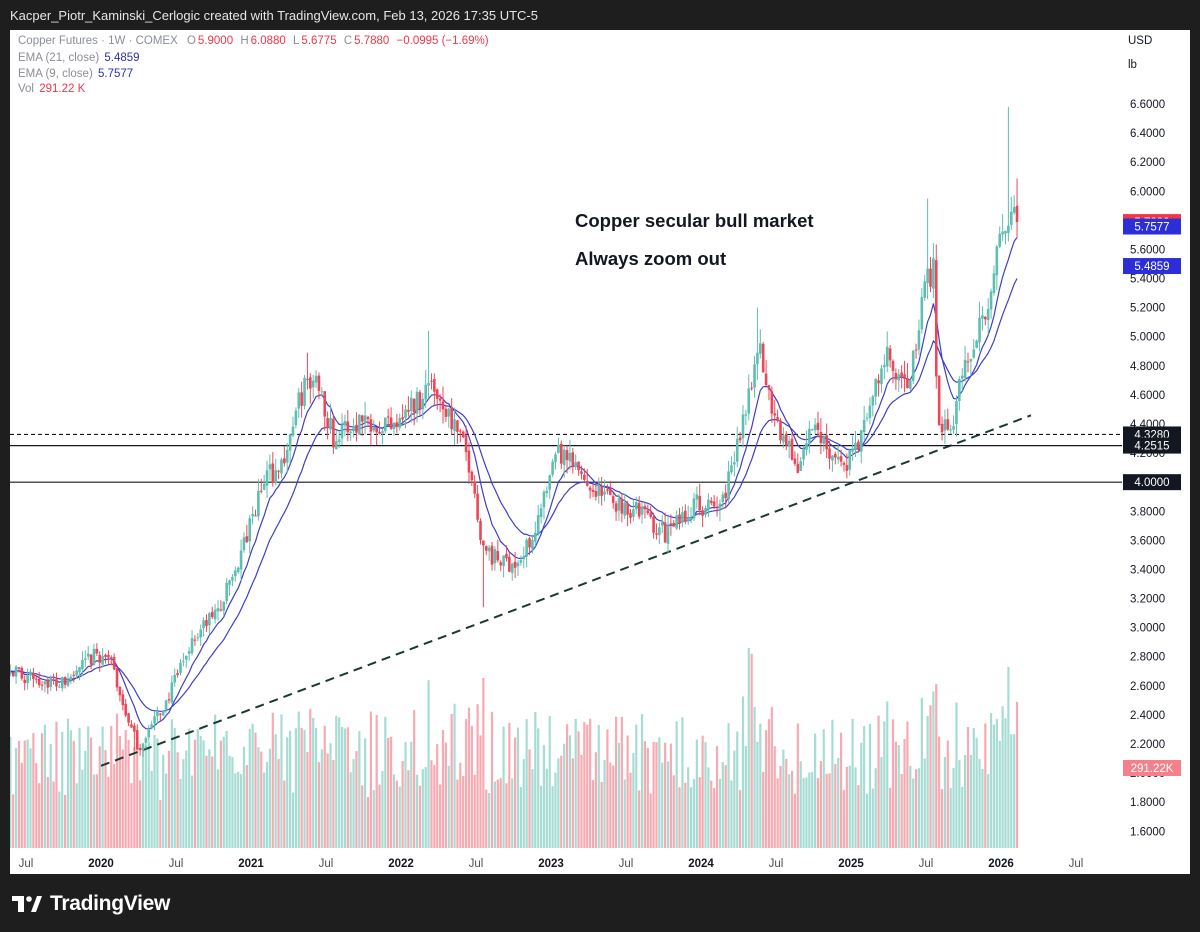 Image resolution: width=1200 pixels, height=932 pixels. Describe the element at coordinates (1147, 396) in the screenshot. I see `y-tick-label: 4.6000` at that location.